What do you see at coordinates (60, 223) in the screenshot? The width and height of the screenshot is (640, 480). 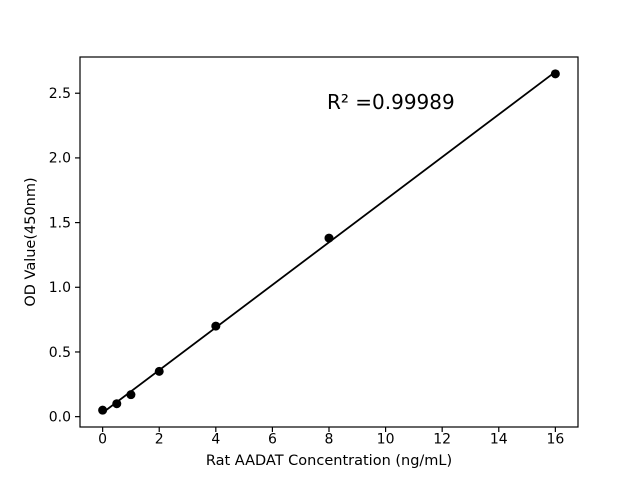 I see `y-tick-label: 1.5` at bounding box center [60, 223].